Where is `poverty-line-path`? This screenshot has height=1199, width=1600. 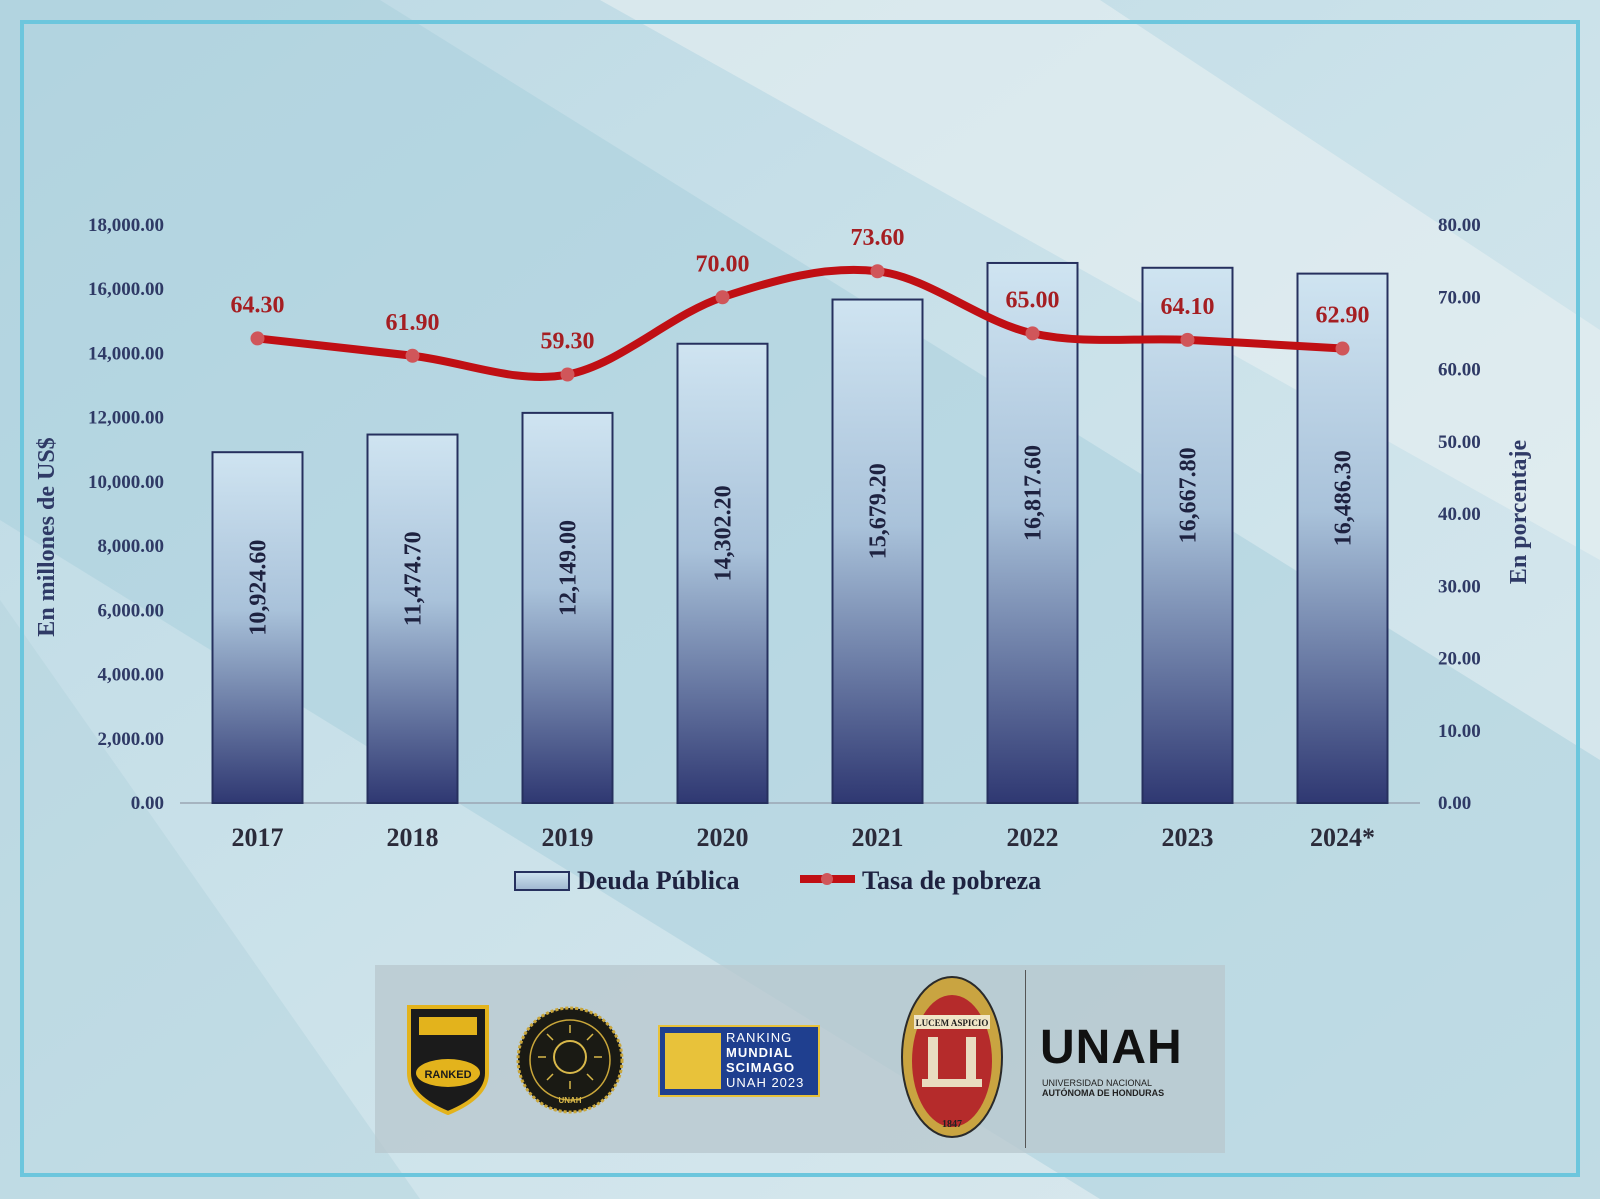
poverty-line-path is located at coordinates (800, 323).